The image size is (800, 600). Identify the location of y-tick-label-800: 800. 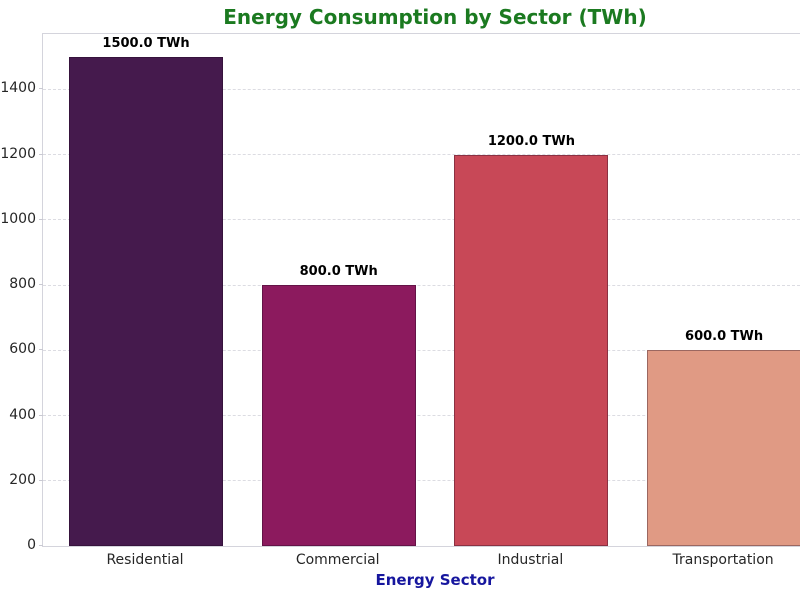
(22, 284).